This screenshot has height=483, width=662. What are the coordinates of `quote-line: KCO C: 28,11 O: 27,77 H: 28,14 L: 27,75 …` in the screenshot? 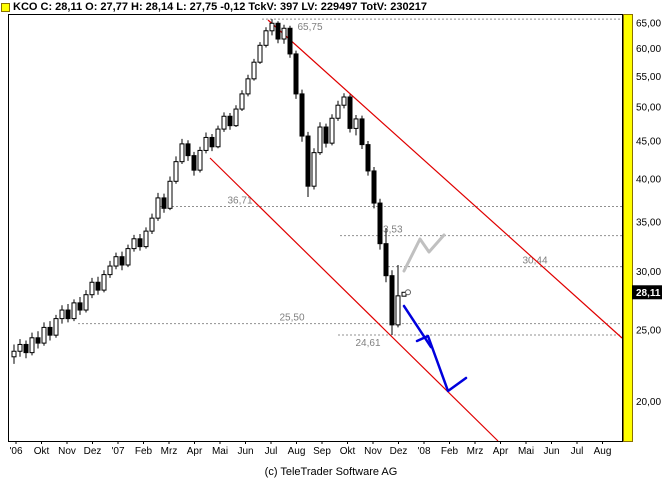 It's located at (220, 7).